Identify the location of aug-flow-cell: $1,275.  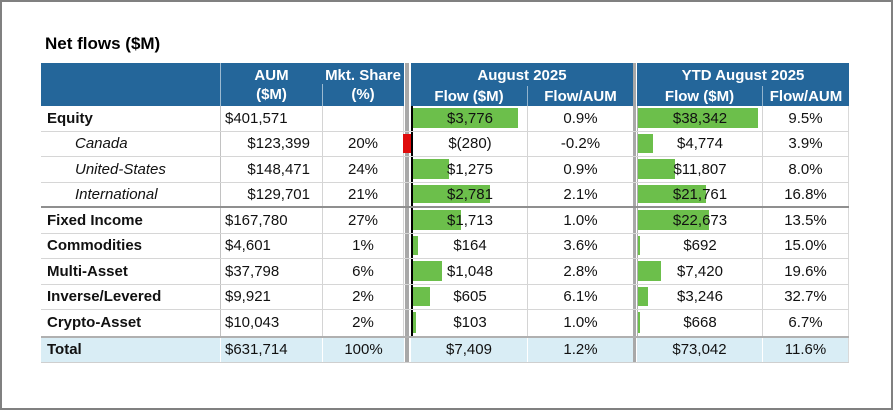
(469, 169).